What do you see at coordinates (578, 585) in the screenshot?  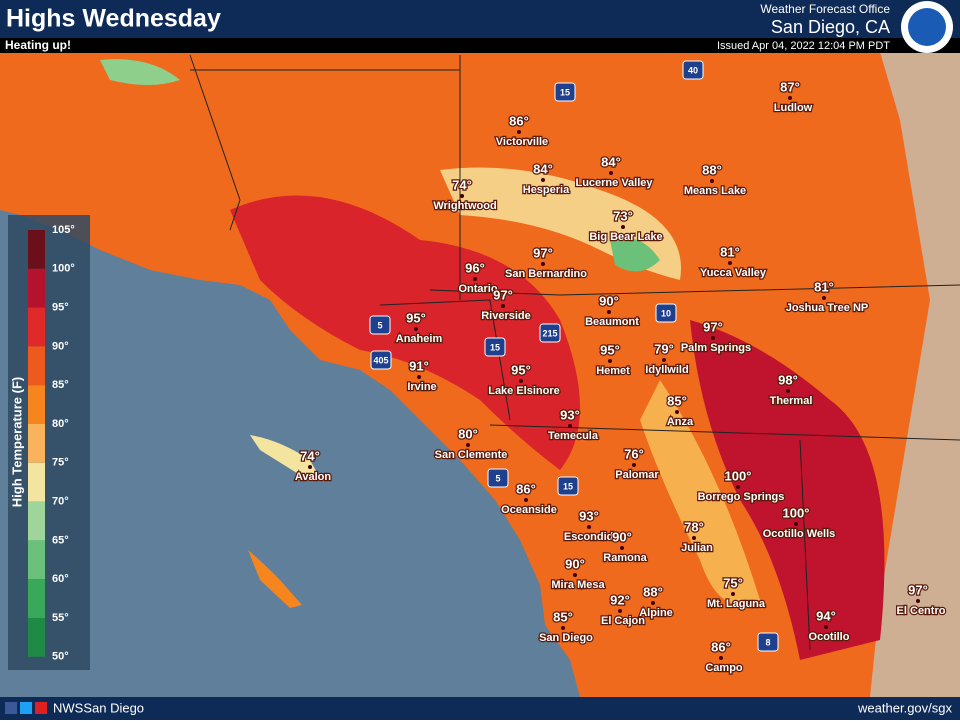 I see `city-name: Mira Mesa` at bounding box center [578, 585].